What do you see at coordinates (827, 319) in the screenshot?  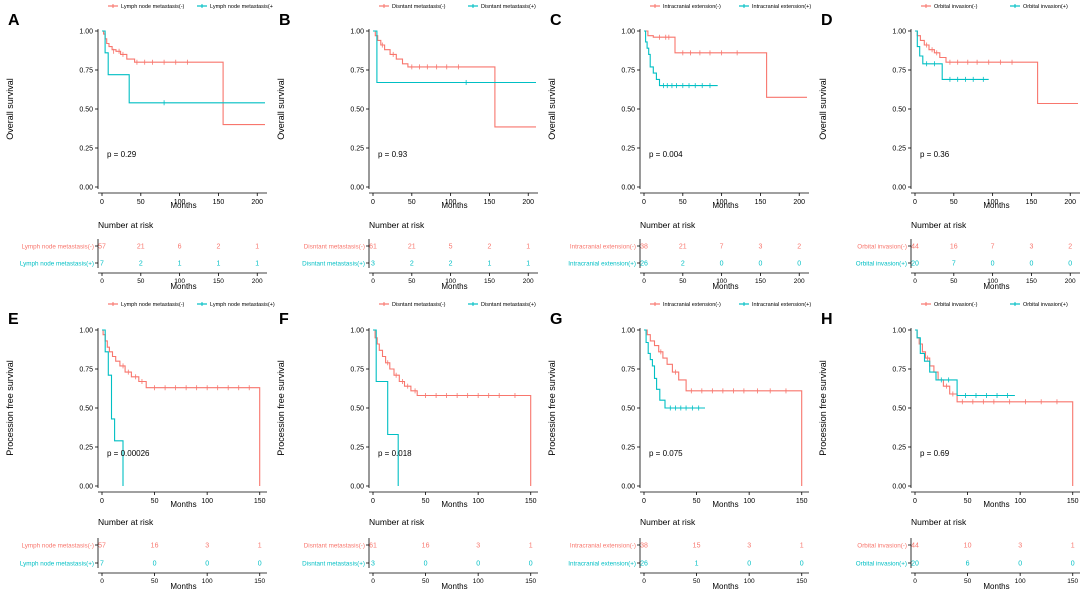 I see `panel-letter: H` at bounding box center [827, 319].